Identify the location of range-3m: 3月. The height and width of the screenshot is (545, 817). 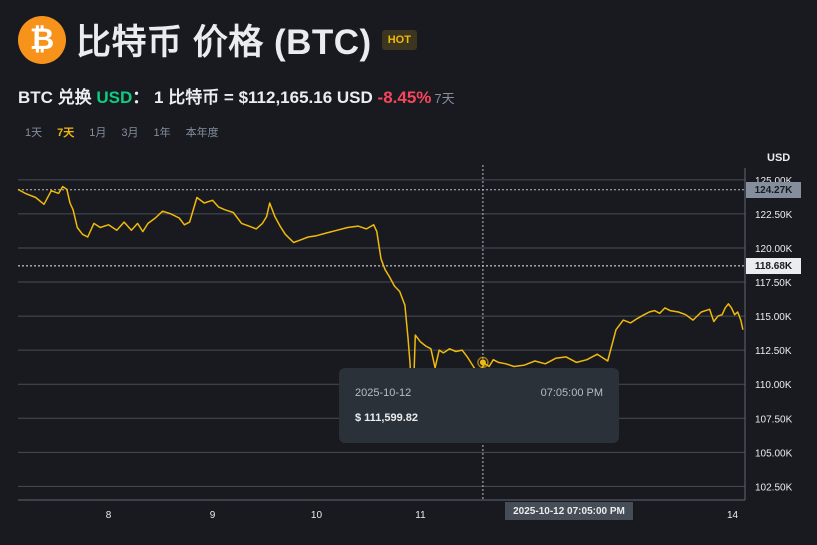
(130, 133).